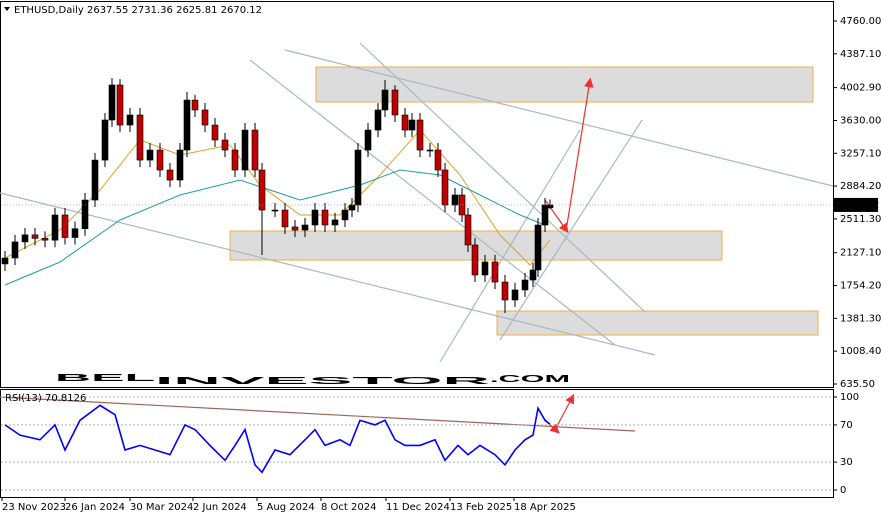 Image resolution: width=881 pixels, height=522 pixels. Describe the element at coordinates (152, 10) in the screenshot. I see `high: 2731.36` at that location.